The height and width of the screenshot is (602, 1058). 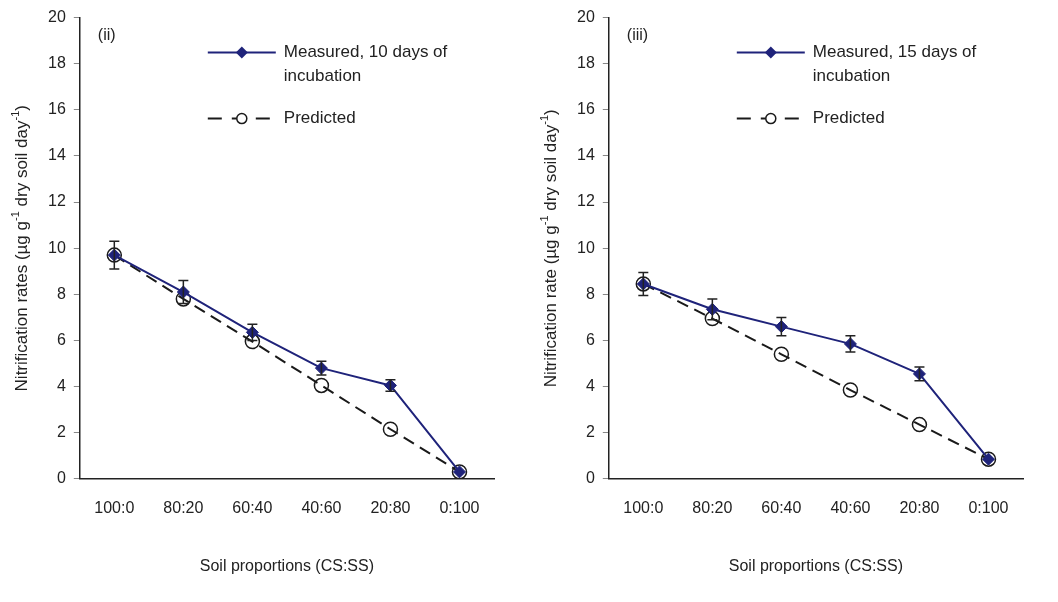 I want to click on annotation: (ii), so click(x=106, y=35).